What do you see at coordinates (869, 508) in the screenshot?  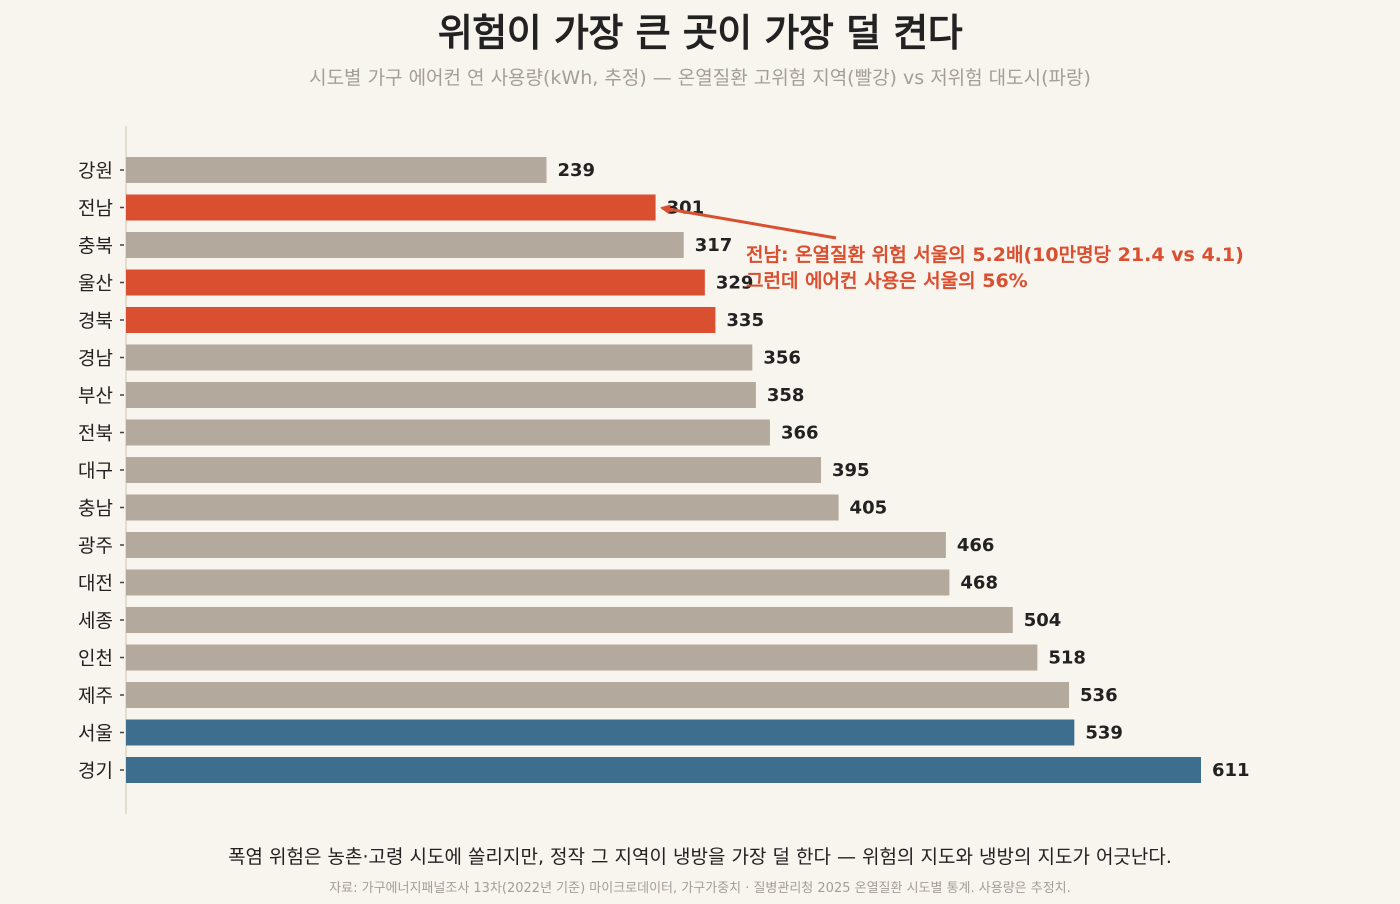 I see `value-label-충남: 405` at bounding box center [869, 508].